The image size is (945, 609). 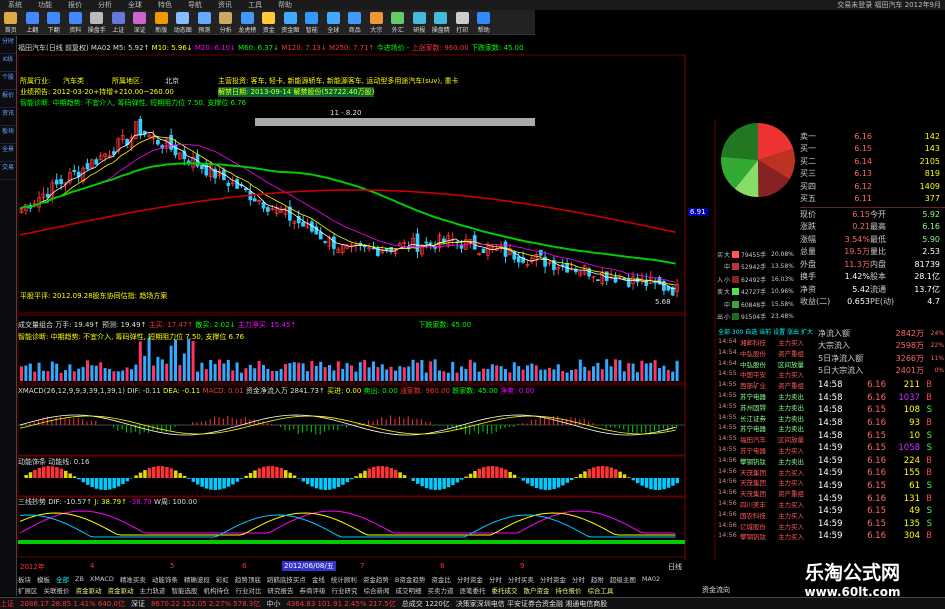 What do you see at coordinates (420, 22) in the screenshot?
I see `toolbar-button: 研报` at bounding box center [420, 22].